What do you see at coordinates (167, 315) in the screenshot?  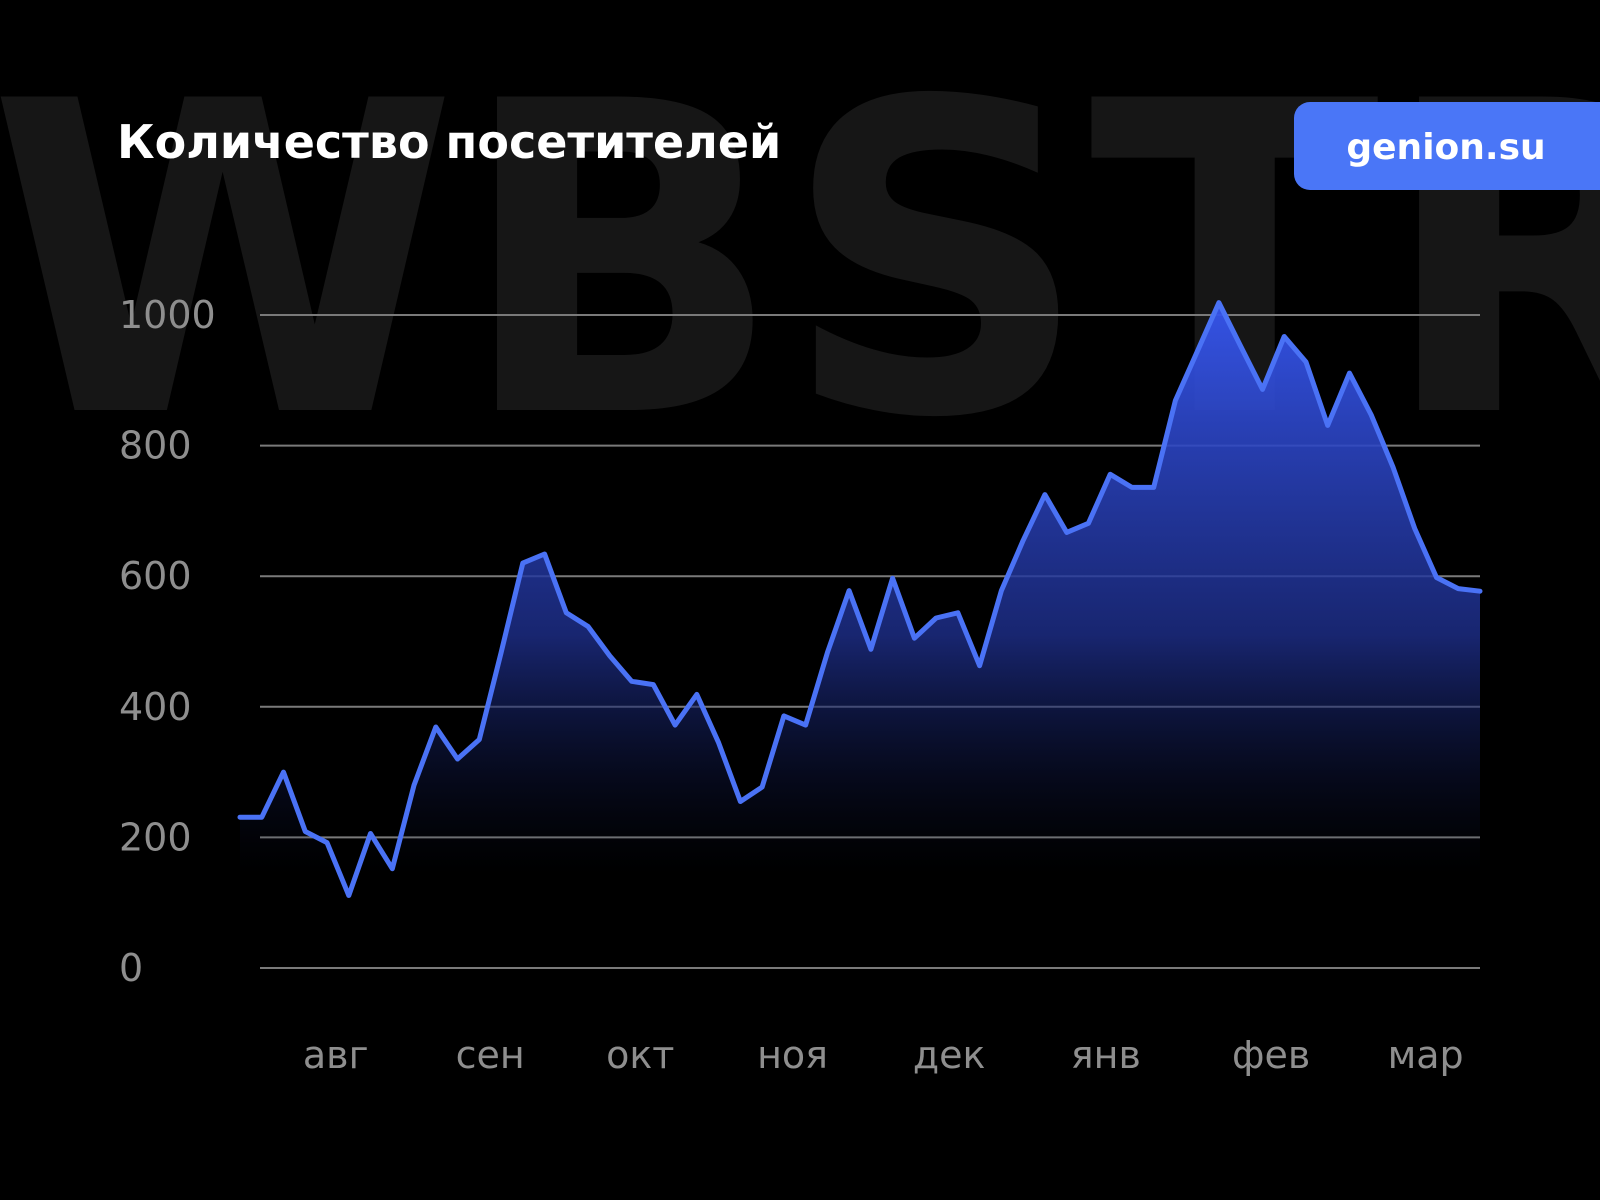 I see `y-tick-label: 1000` at bounding box center [167, 315].